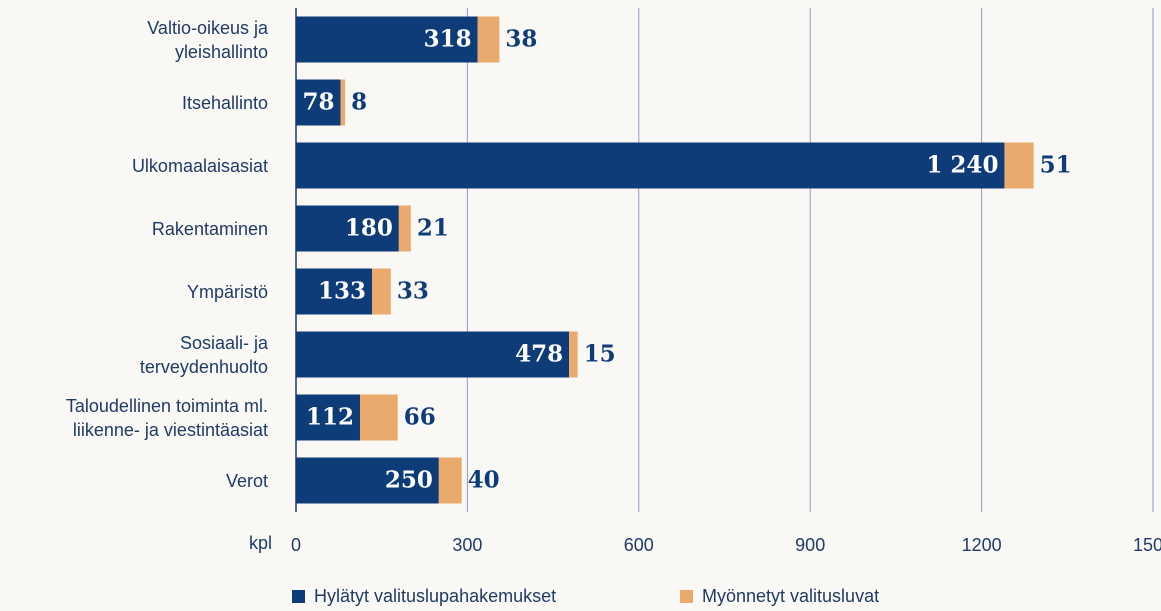 The image size is (1161, 611). I want to click on x-tick-label: 600, so click(639, 545).